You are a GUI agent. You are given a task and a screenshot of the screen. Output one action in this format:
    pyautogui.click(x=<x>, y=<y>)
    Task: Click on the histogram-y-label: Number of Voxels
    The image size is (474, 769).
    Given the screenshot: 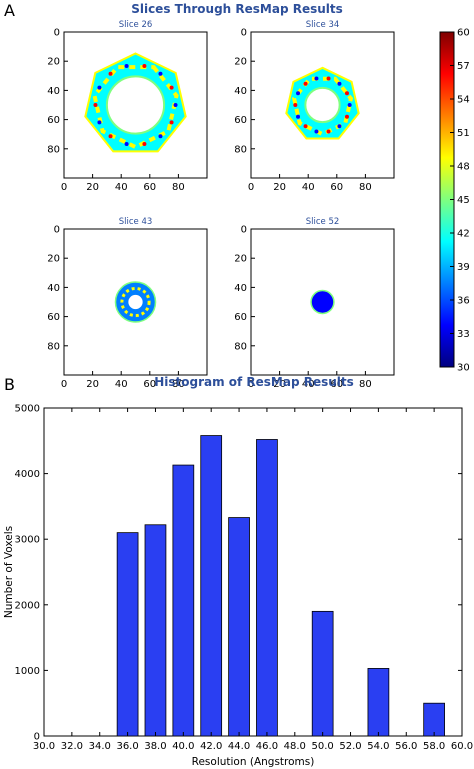 What is the action you would take?
    pyautogui.click(x=9, y=572)
    